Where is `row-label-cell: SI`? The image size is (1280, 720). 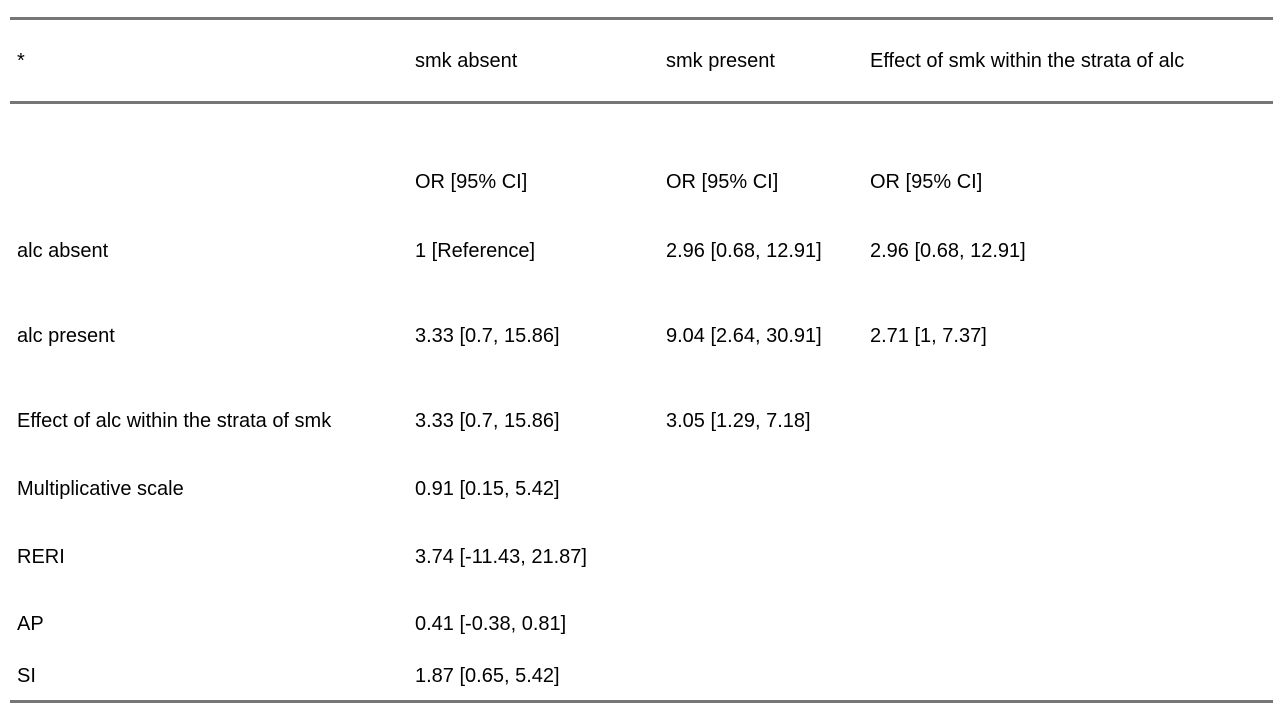 row-label-cell: SI is located at coordinates (26, 676).